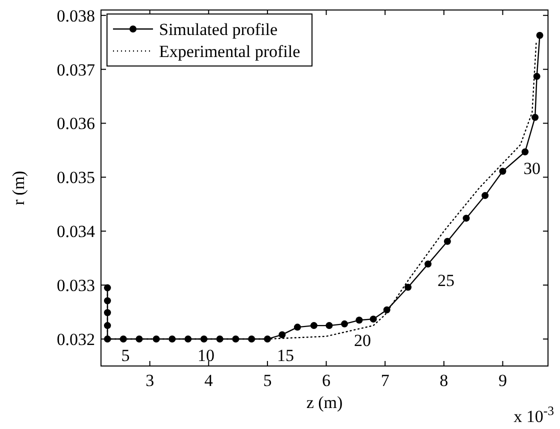 This screenshot has width=560, height=429. I want to click on x-tick-label: 6, so click(326, 380).